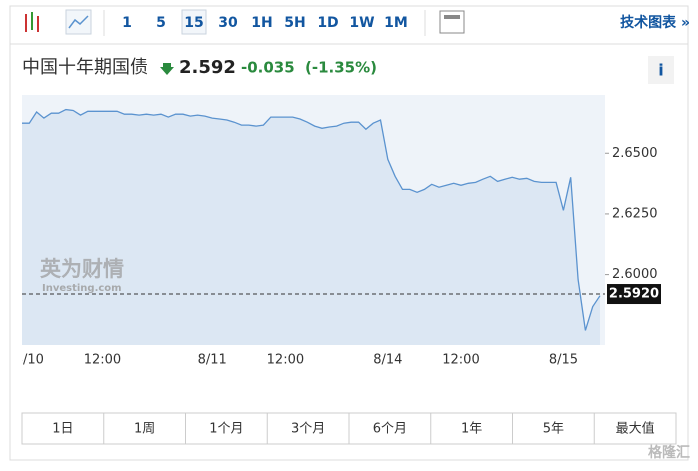 This screenshot has height=471, width=698. Describe the element at coordinates (635, 429) in the screenshot. I see `range-button: 最大值` at that location.